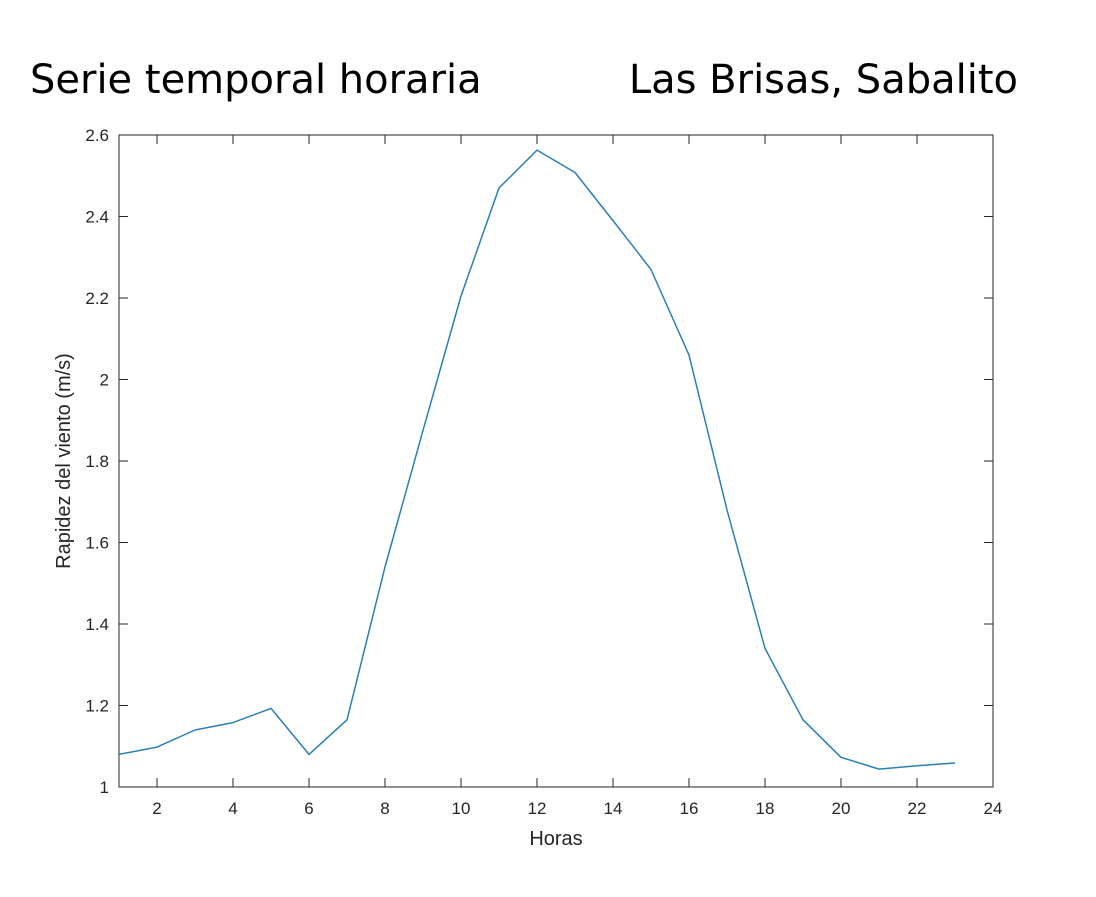  I want to click on x-tick-label: 12, so click(537, 808).